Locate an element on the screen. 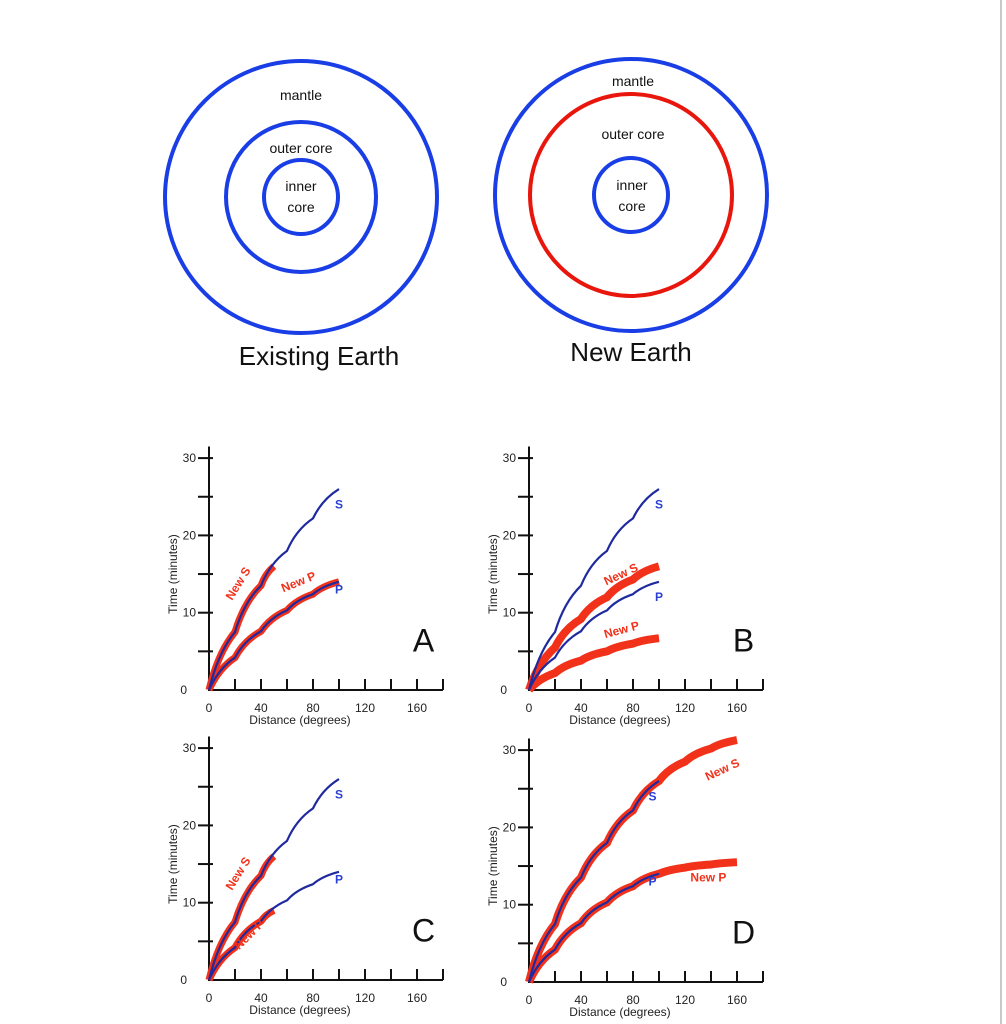 The width and height of the screenshot is (1006, 1024). panel-letter: B is located at coordinates (743, 640).